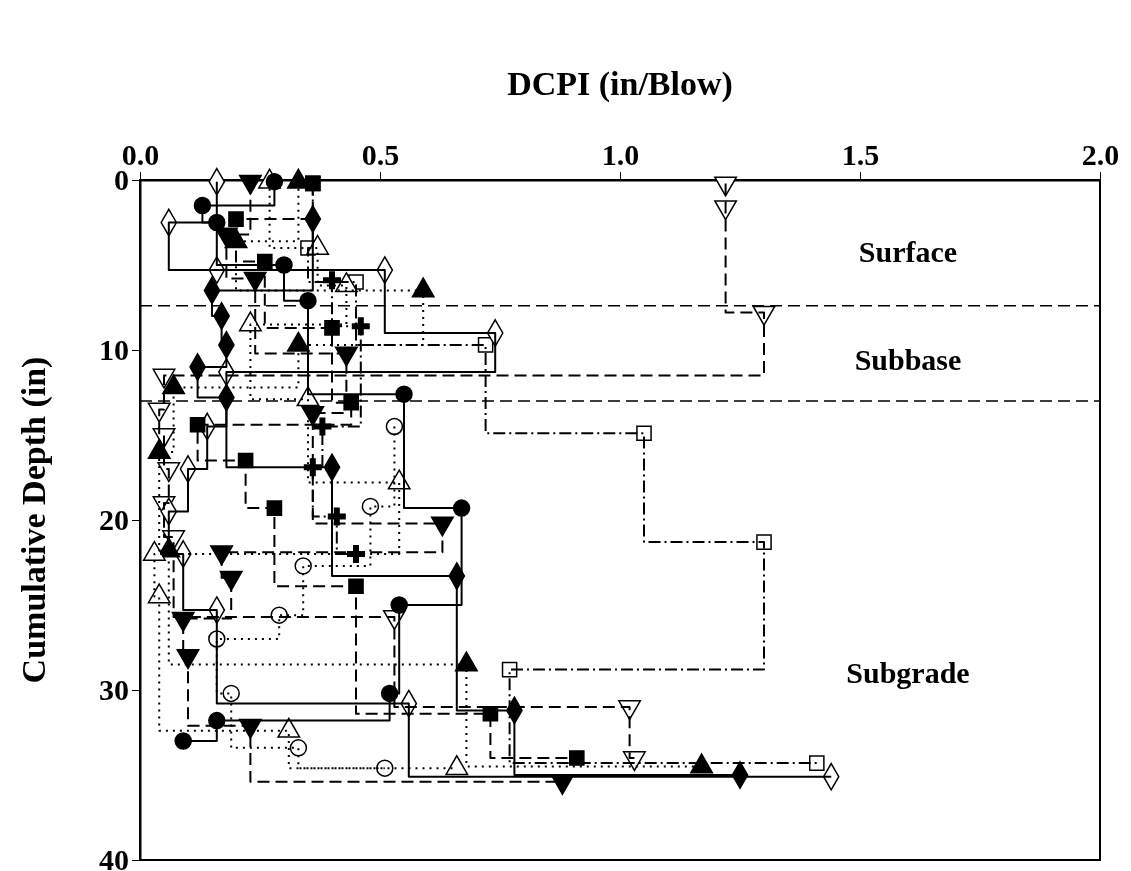 The width and height of the screenshot is (1131, 871). I want to click on x-tick-label: 1.0, so click(620, 154).